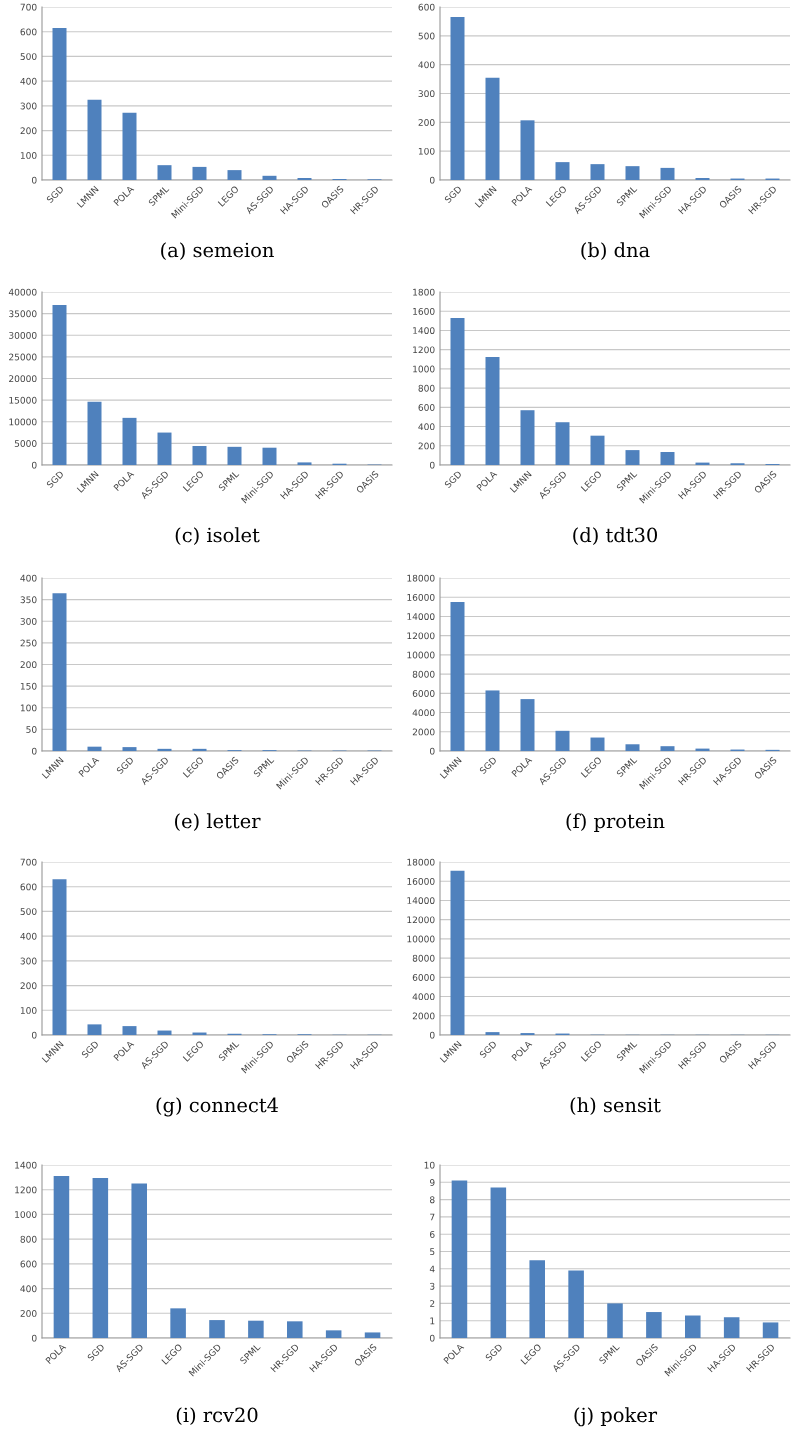 Image resolution: width=791 pixels, height=1443 pixels. I want to click on y-tick-label: 350, so click(28, 600).